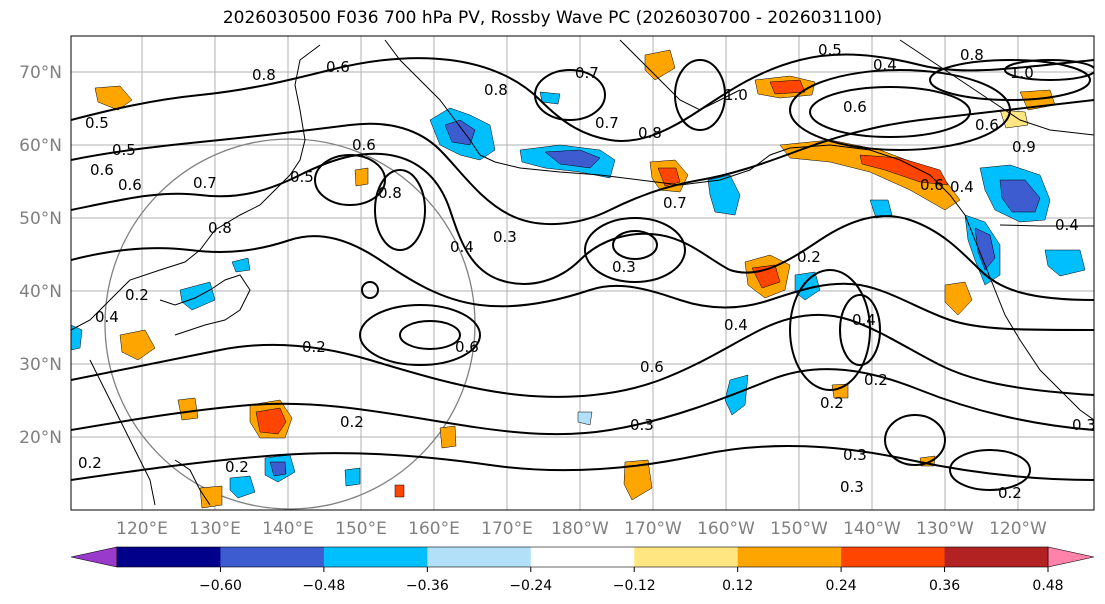  I want to click on contour-label: 0.9, so click(1024, 147).